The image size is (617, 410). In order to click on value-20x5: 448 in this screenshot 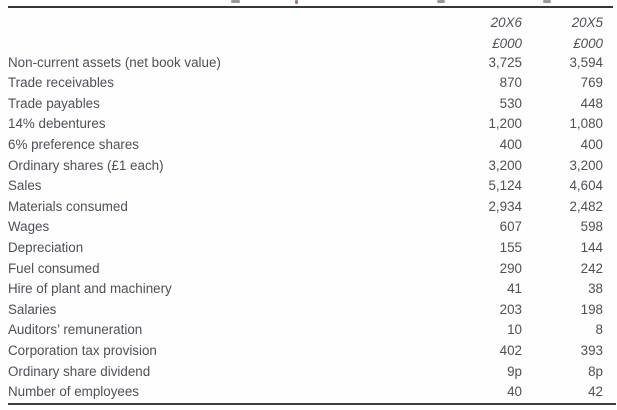, I will do `click(591, 103)`.